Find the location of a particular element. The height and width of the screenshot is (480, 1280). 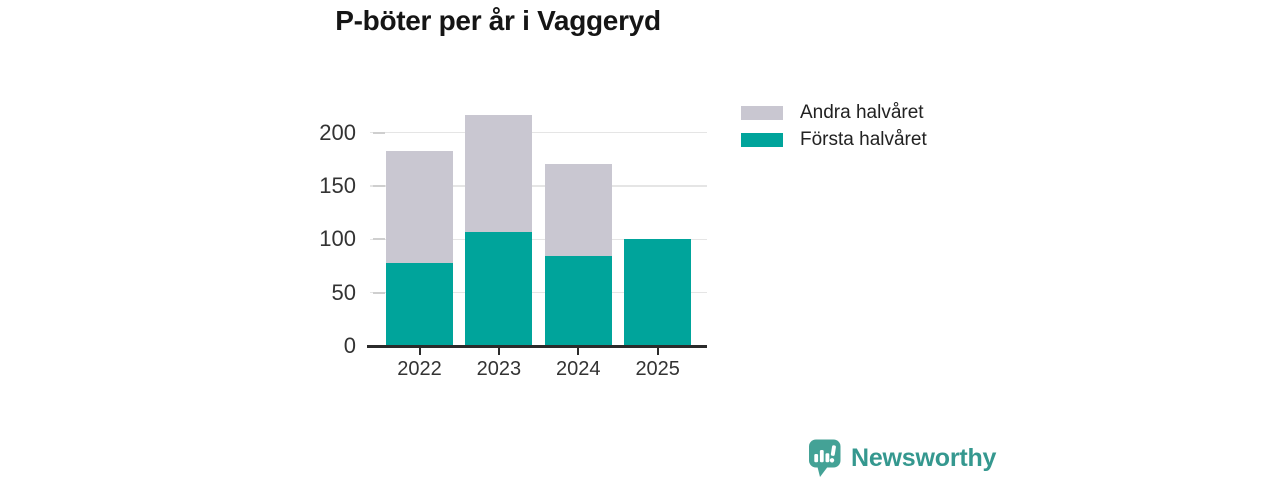

newsworthy-bubble-chart-icon is located at coordinates (825, 458).